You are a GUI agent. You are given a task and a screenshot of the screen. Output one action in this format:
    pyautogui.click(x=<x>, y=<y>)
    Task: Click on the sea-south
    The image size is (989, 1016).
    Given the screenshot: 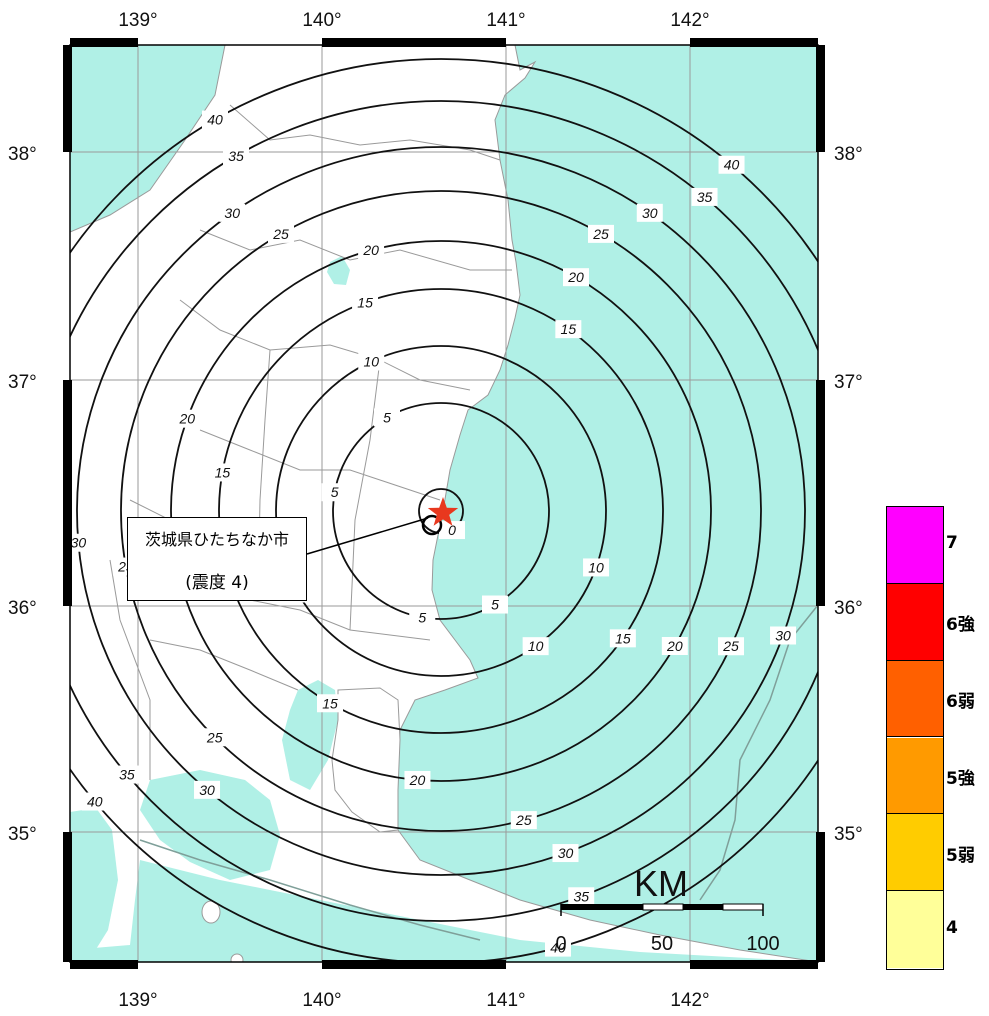 What is the action you would take?
    pyautogui.click(x=444, y=911)
    